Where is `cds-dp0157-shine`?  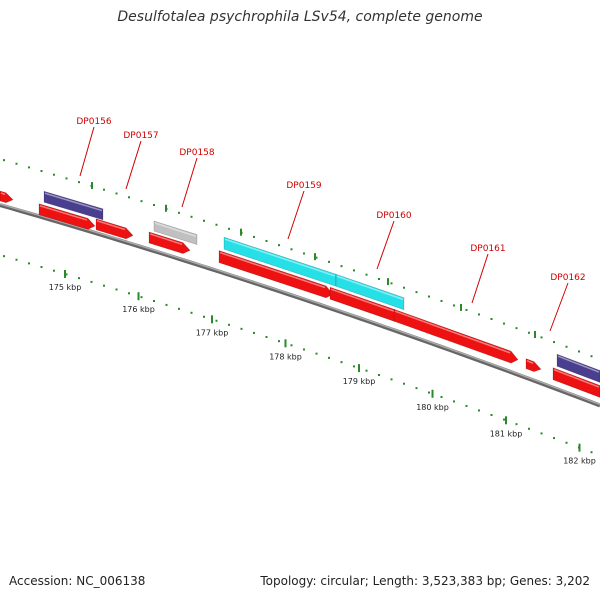 cds-dp0157-shine is located at coordinates (111, 225).